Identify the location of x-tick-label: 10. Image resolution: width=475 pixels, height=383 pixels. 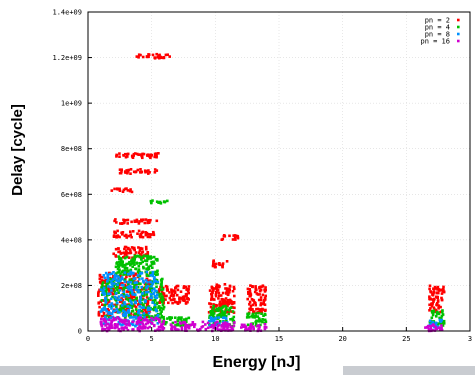
(215, 339).